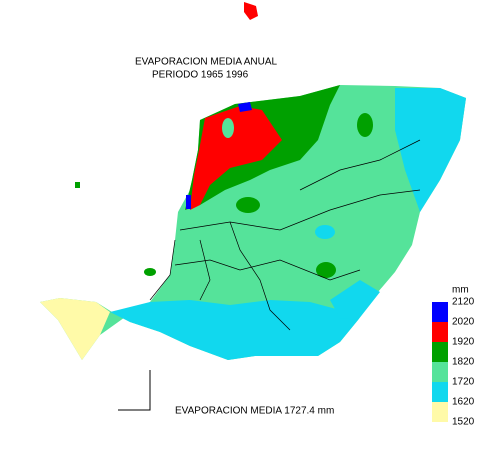  I want to click on legend: mm 2120 2020 1920 1820 1720 1620 1520, so click(453, 356).